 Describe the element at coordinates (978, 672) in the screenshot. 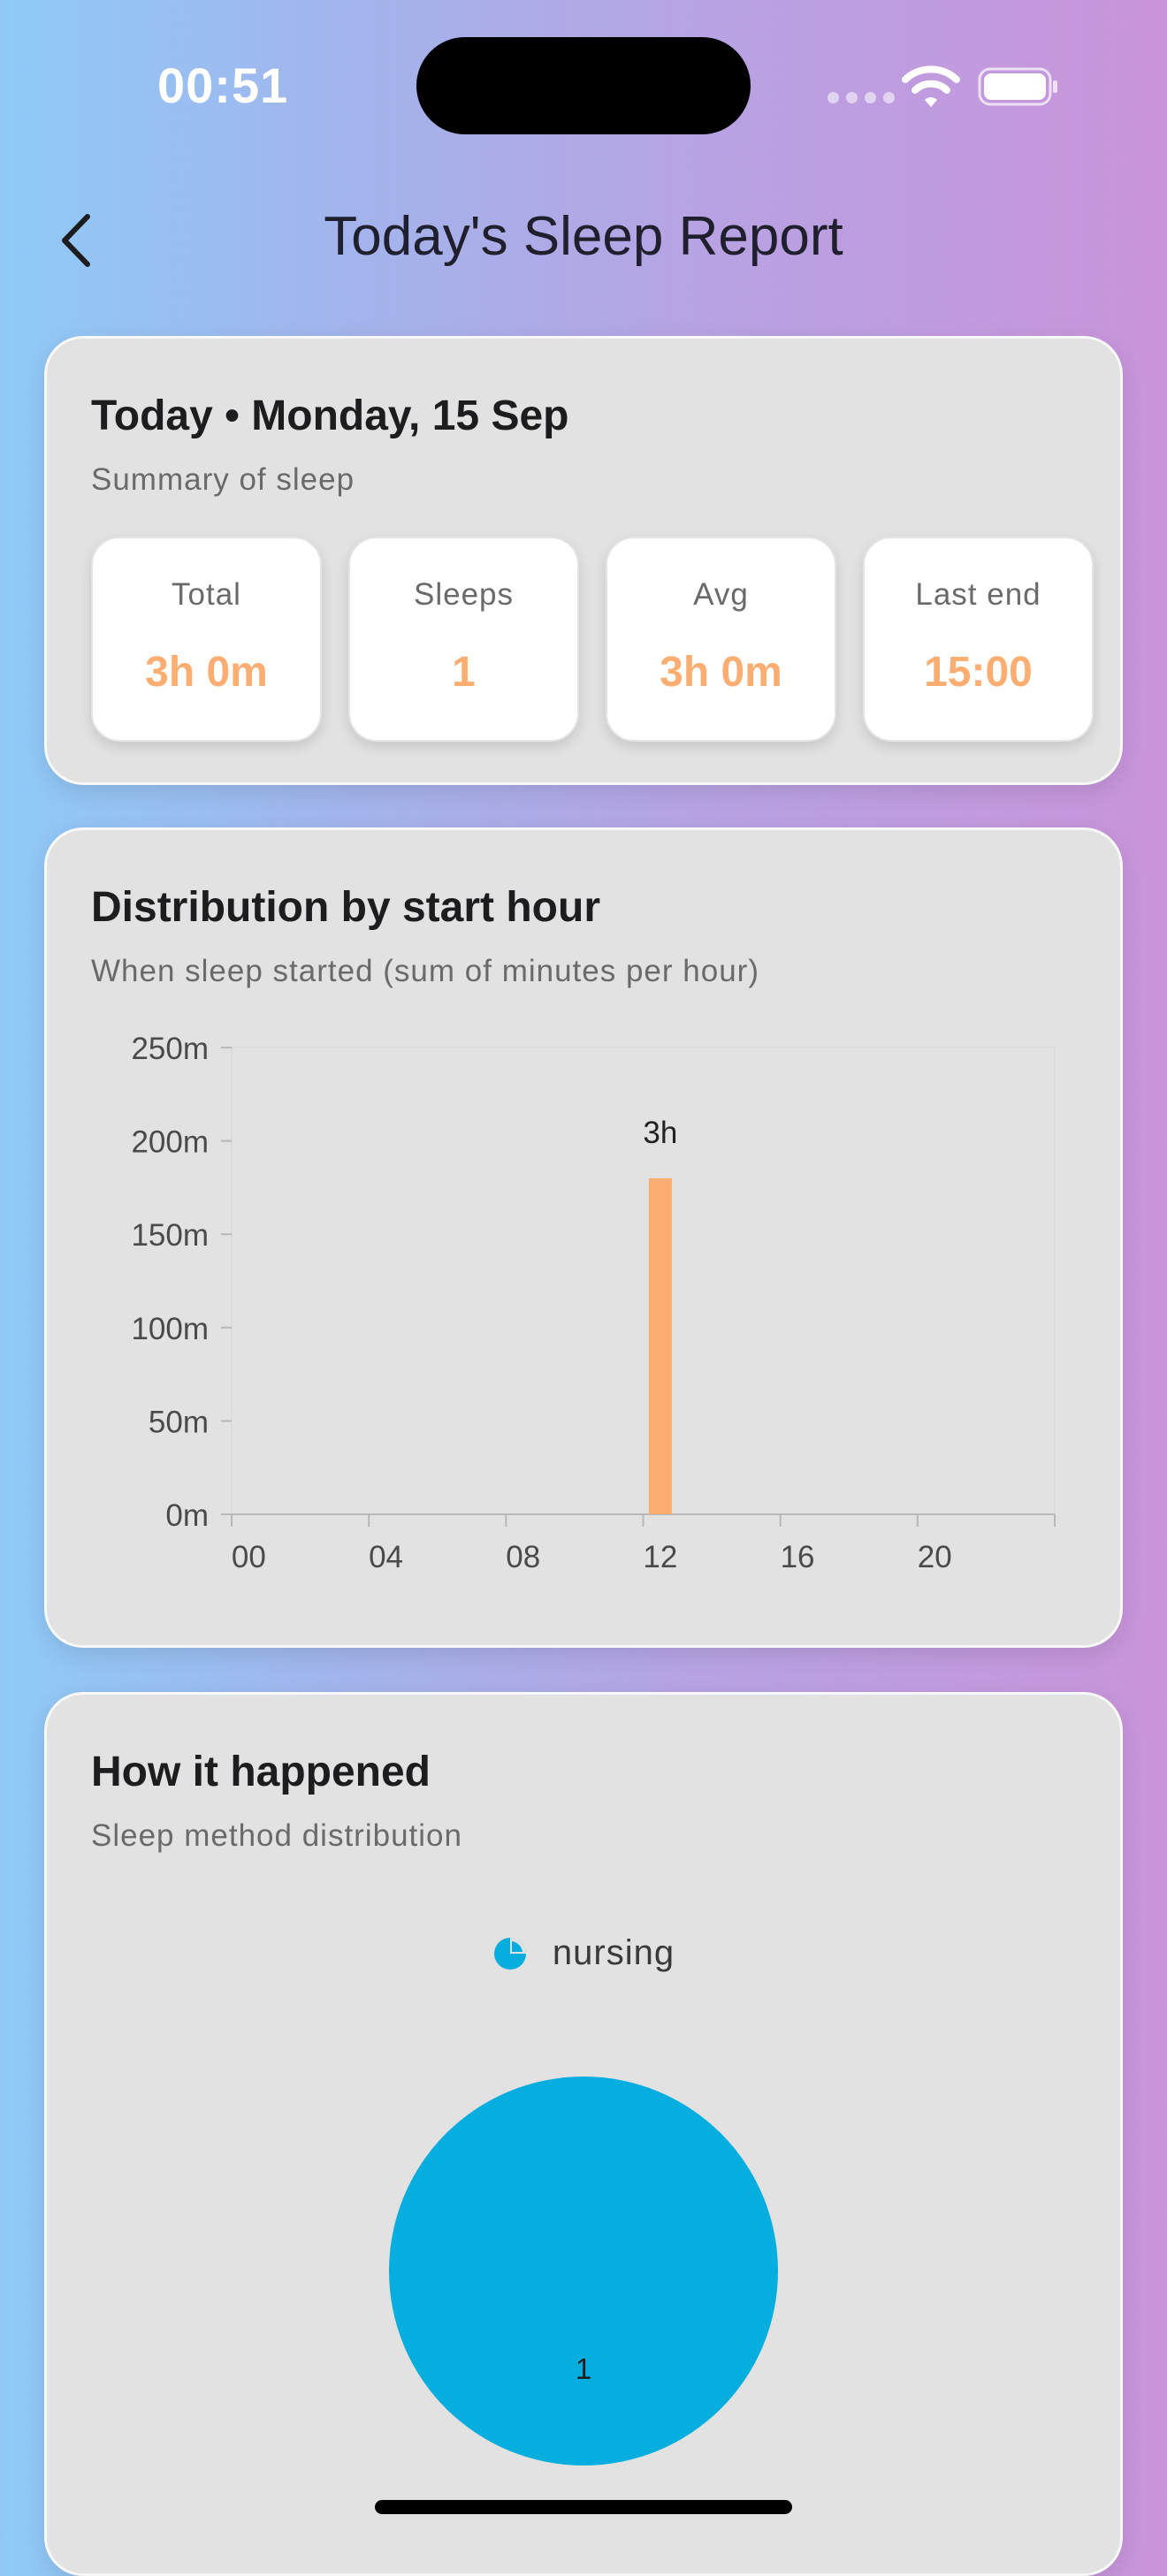

I see `stat-value: 15:00` at that location.